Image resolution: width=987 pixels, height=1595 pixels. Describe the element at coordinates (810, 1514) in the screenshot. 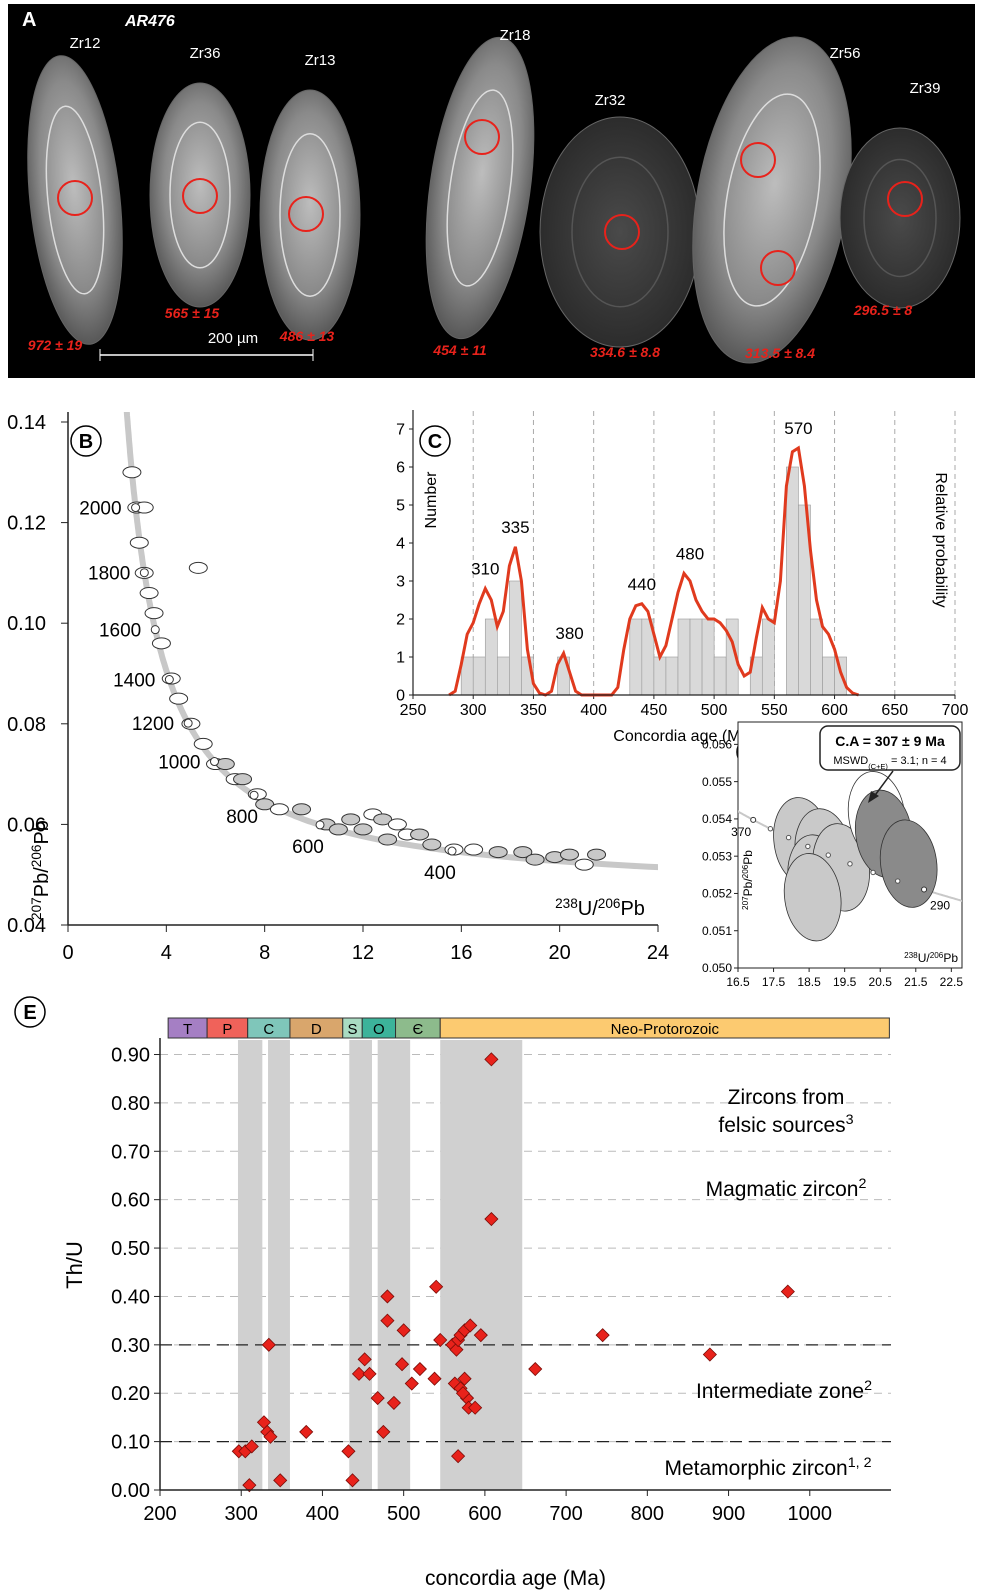

I see `x-tick-label: 1000` at that location.